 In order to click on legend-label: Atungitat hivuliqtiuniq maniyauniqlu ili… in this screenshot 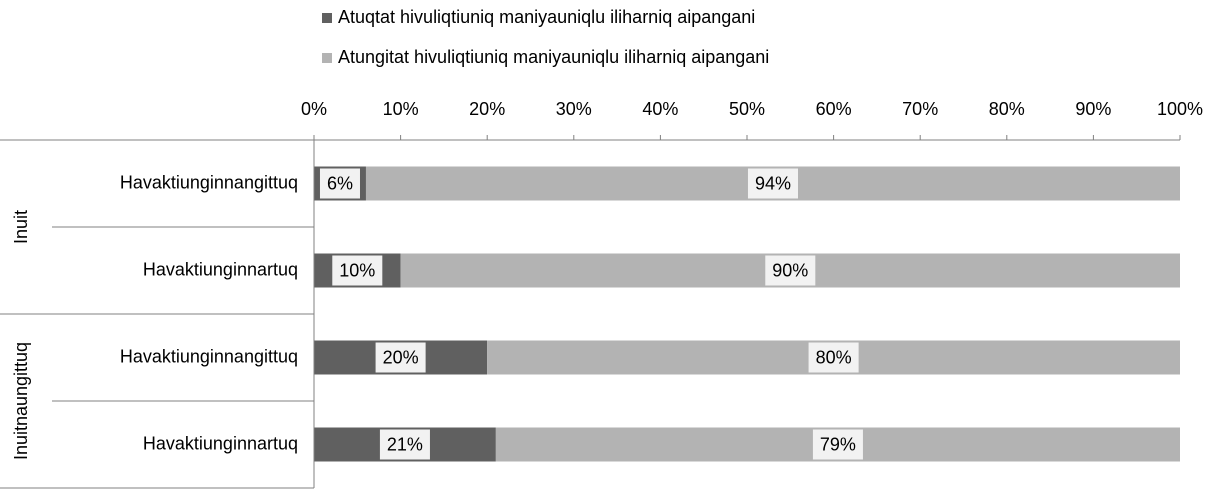, I will do `click(553, 57)`.